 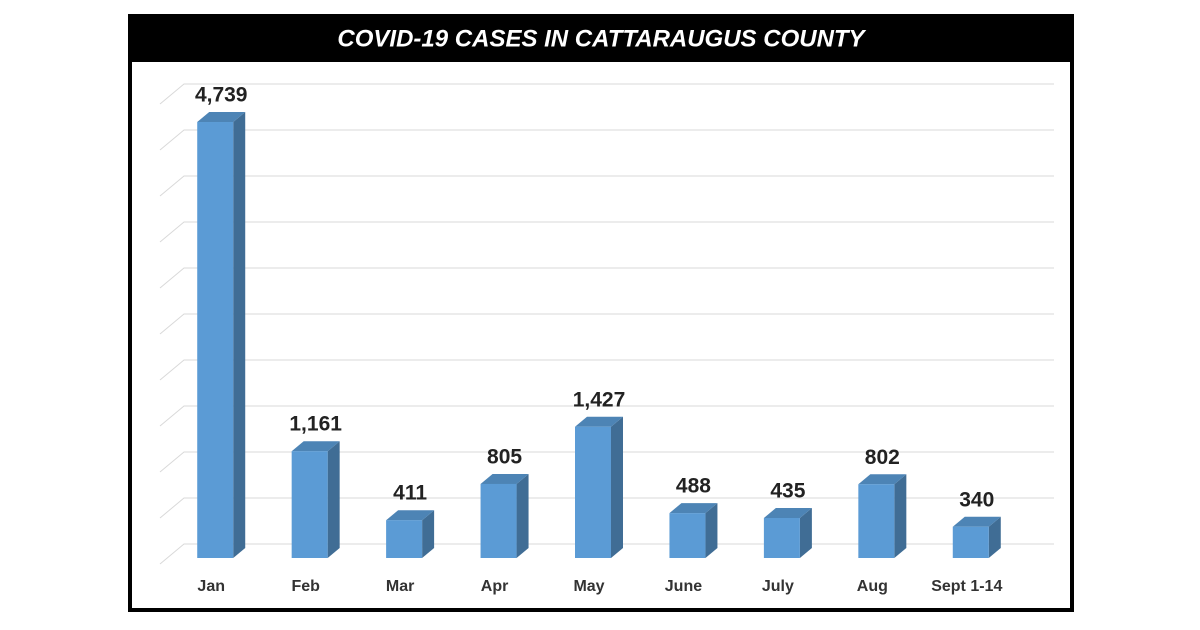 I want to click on x-tick-label: June, so click(x=683, y=586).